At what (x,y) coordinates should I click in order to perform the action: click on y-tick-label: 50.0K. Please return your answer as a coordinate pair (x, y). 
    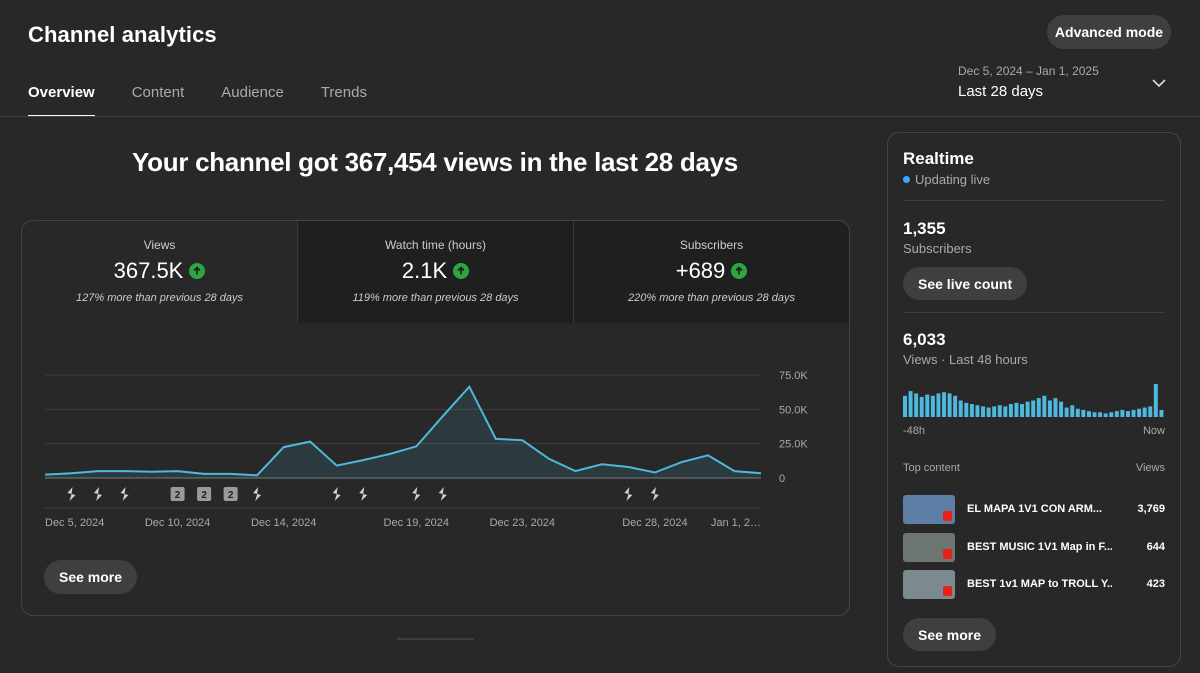
    Looking at the image, I should click on (793, 410).